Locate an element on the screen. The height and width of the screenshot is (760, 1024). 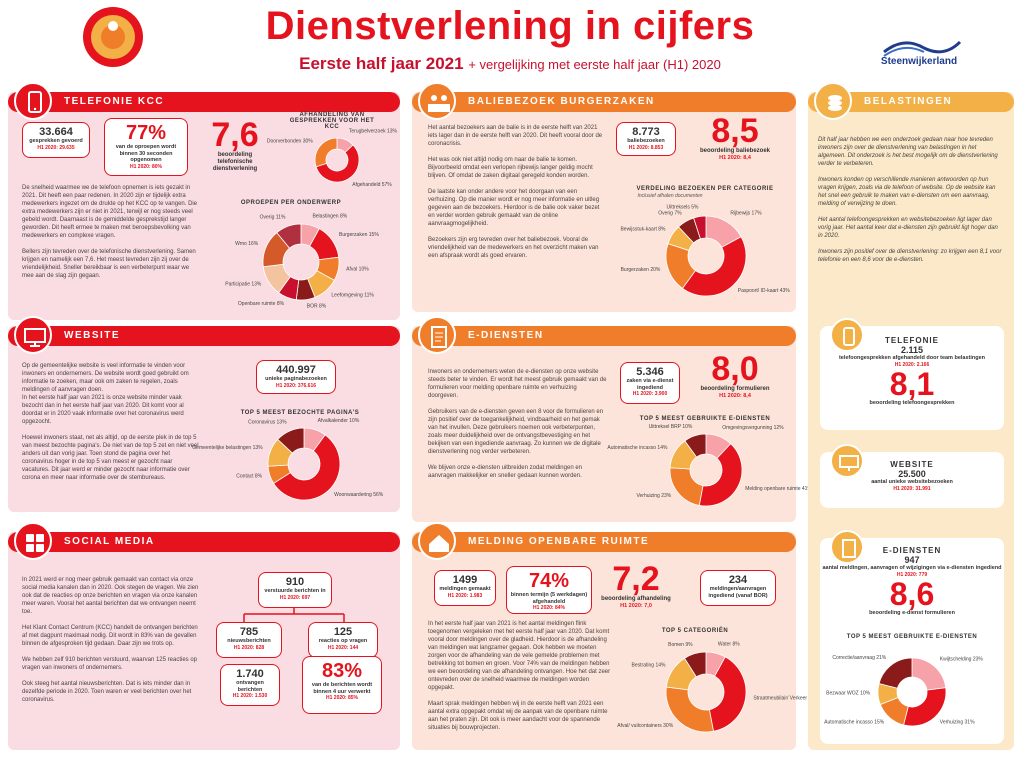
social-total-lbl: verstuurde berichten in is located at coordinates (295, 591).